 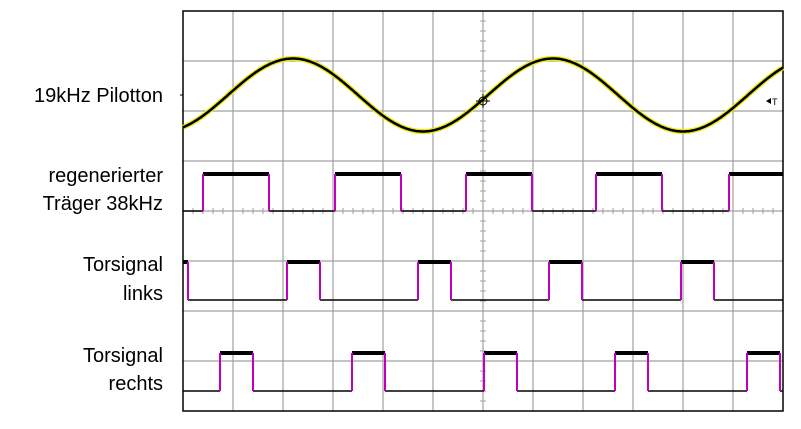 What do you see at coordinates (105, 176) in the screenshot?
I see `label-carrier-line1: regenerierter` at bounding box center [105, 176].